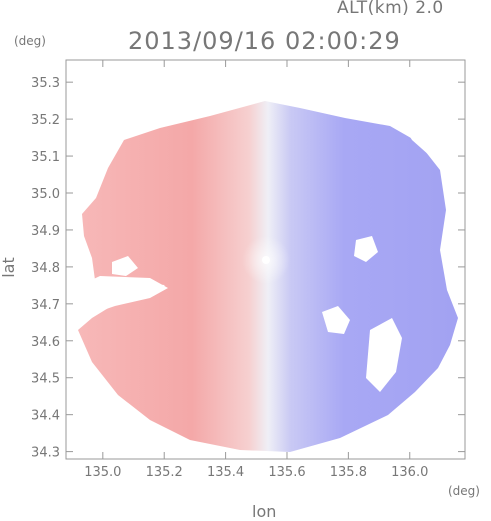 The width and height of the screenshot is (491, 521). What do you see at coordinates (348, 472) in the screenshot?
I see `x-tick-label: 135.8` at bounding box center [348, 472].